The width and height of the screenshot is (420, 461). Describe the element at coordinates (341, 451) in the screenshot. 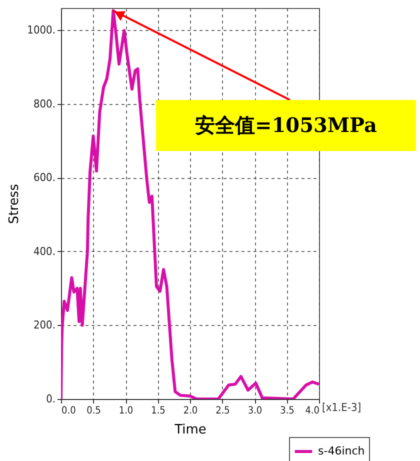

I see `legend-label: s-46inch` at that location.